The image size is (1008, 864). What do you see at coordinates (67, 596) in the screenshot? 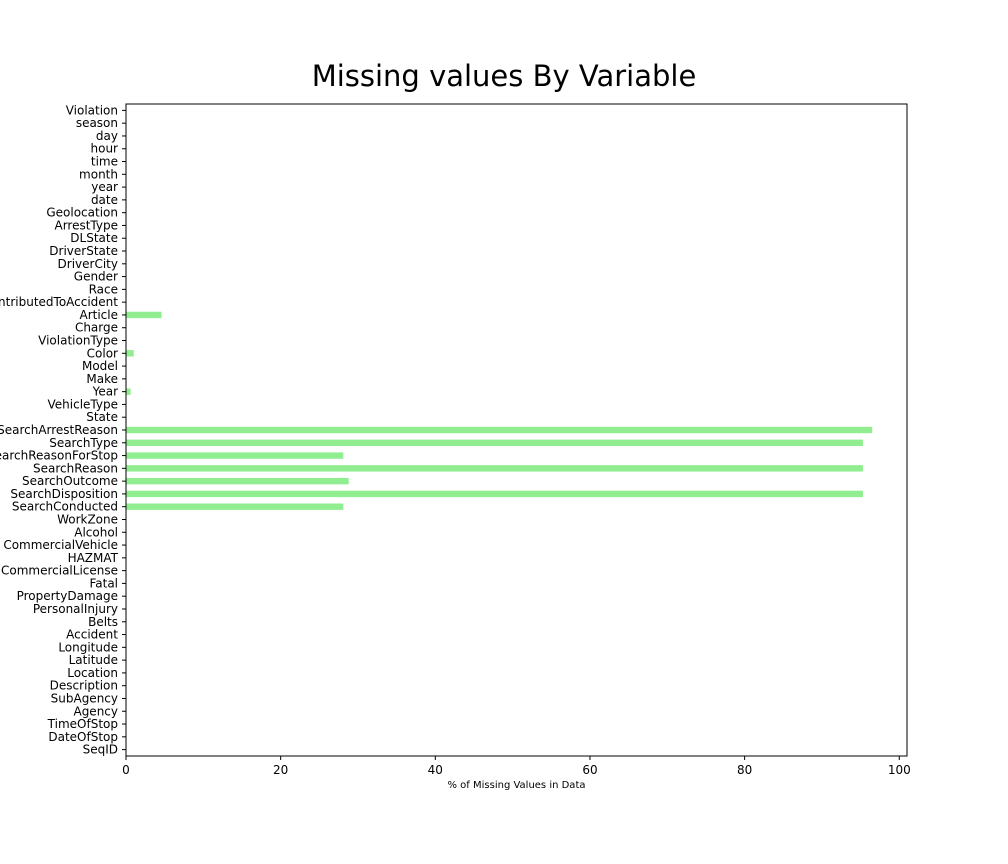
I see `y-tick-label-propertydamage: PropertyDamage` at bounding box center [67, 596].